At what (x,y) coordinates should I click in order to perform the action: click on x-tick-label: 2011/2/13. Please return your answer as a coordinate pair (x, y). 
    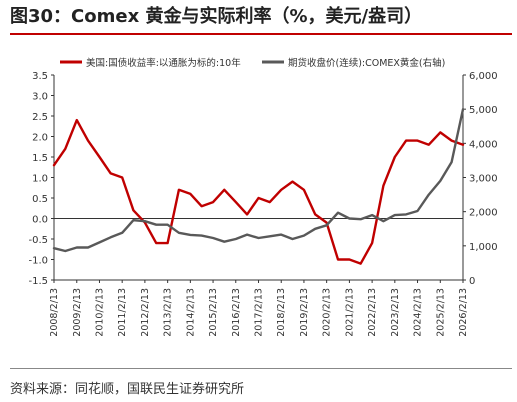
    Looking at the image, I should click on (122, 312).